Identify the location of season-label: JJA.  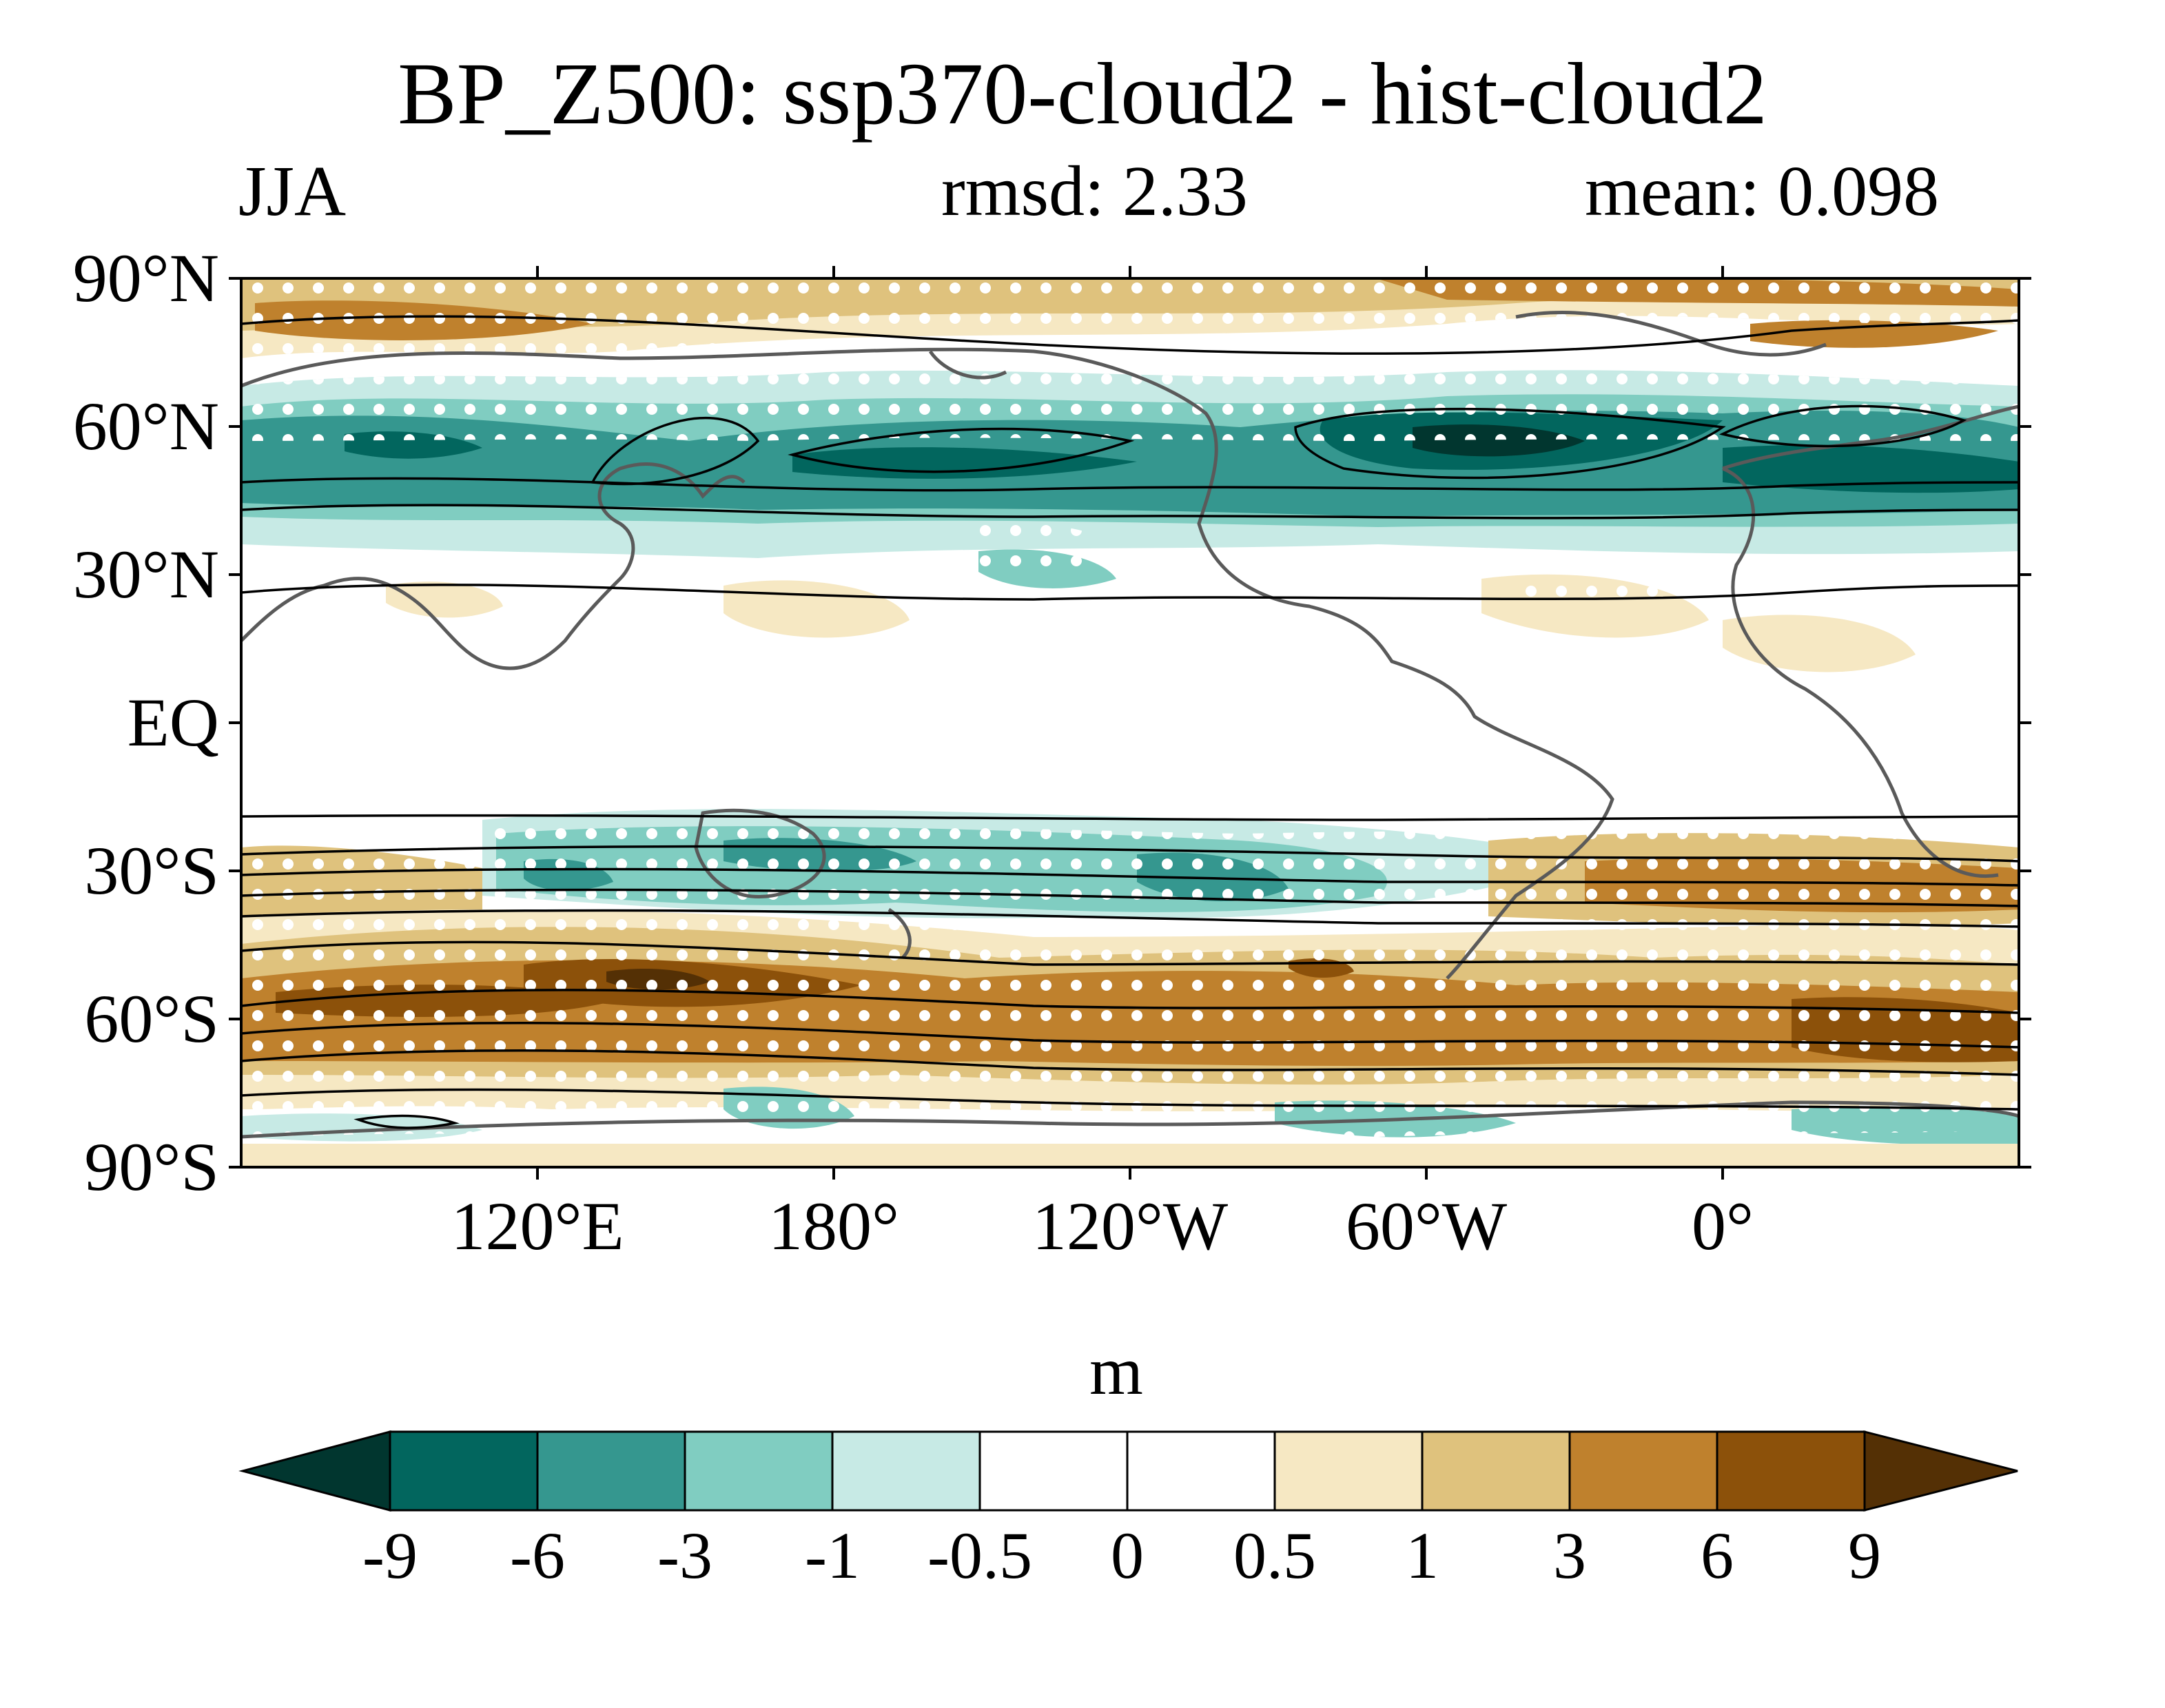
(292, 191).